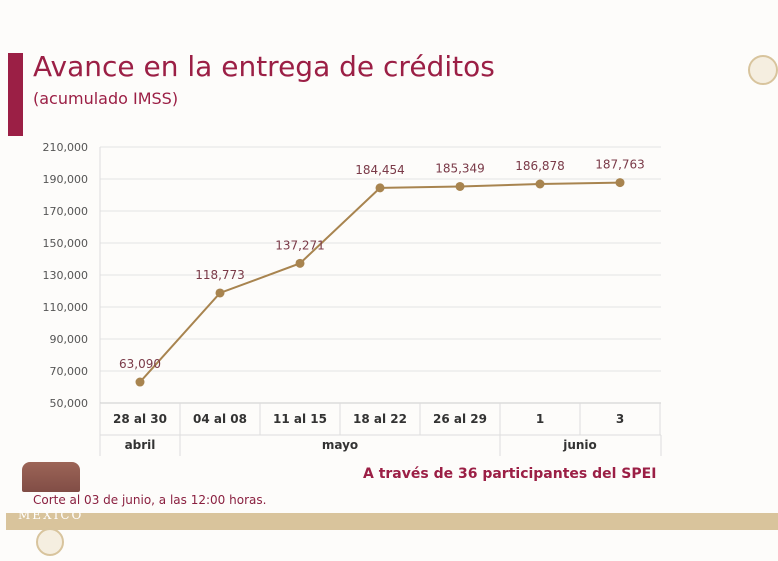  What do you see at coordinates (300, 419) in the screenshot?
I see `x-tick-label: 11 al 15` at bounding box center [300, 419].